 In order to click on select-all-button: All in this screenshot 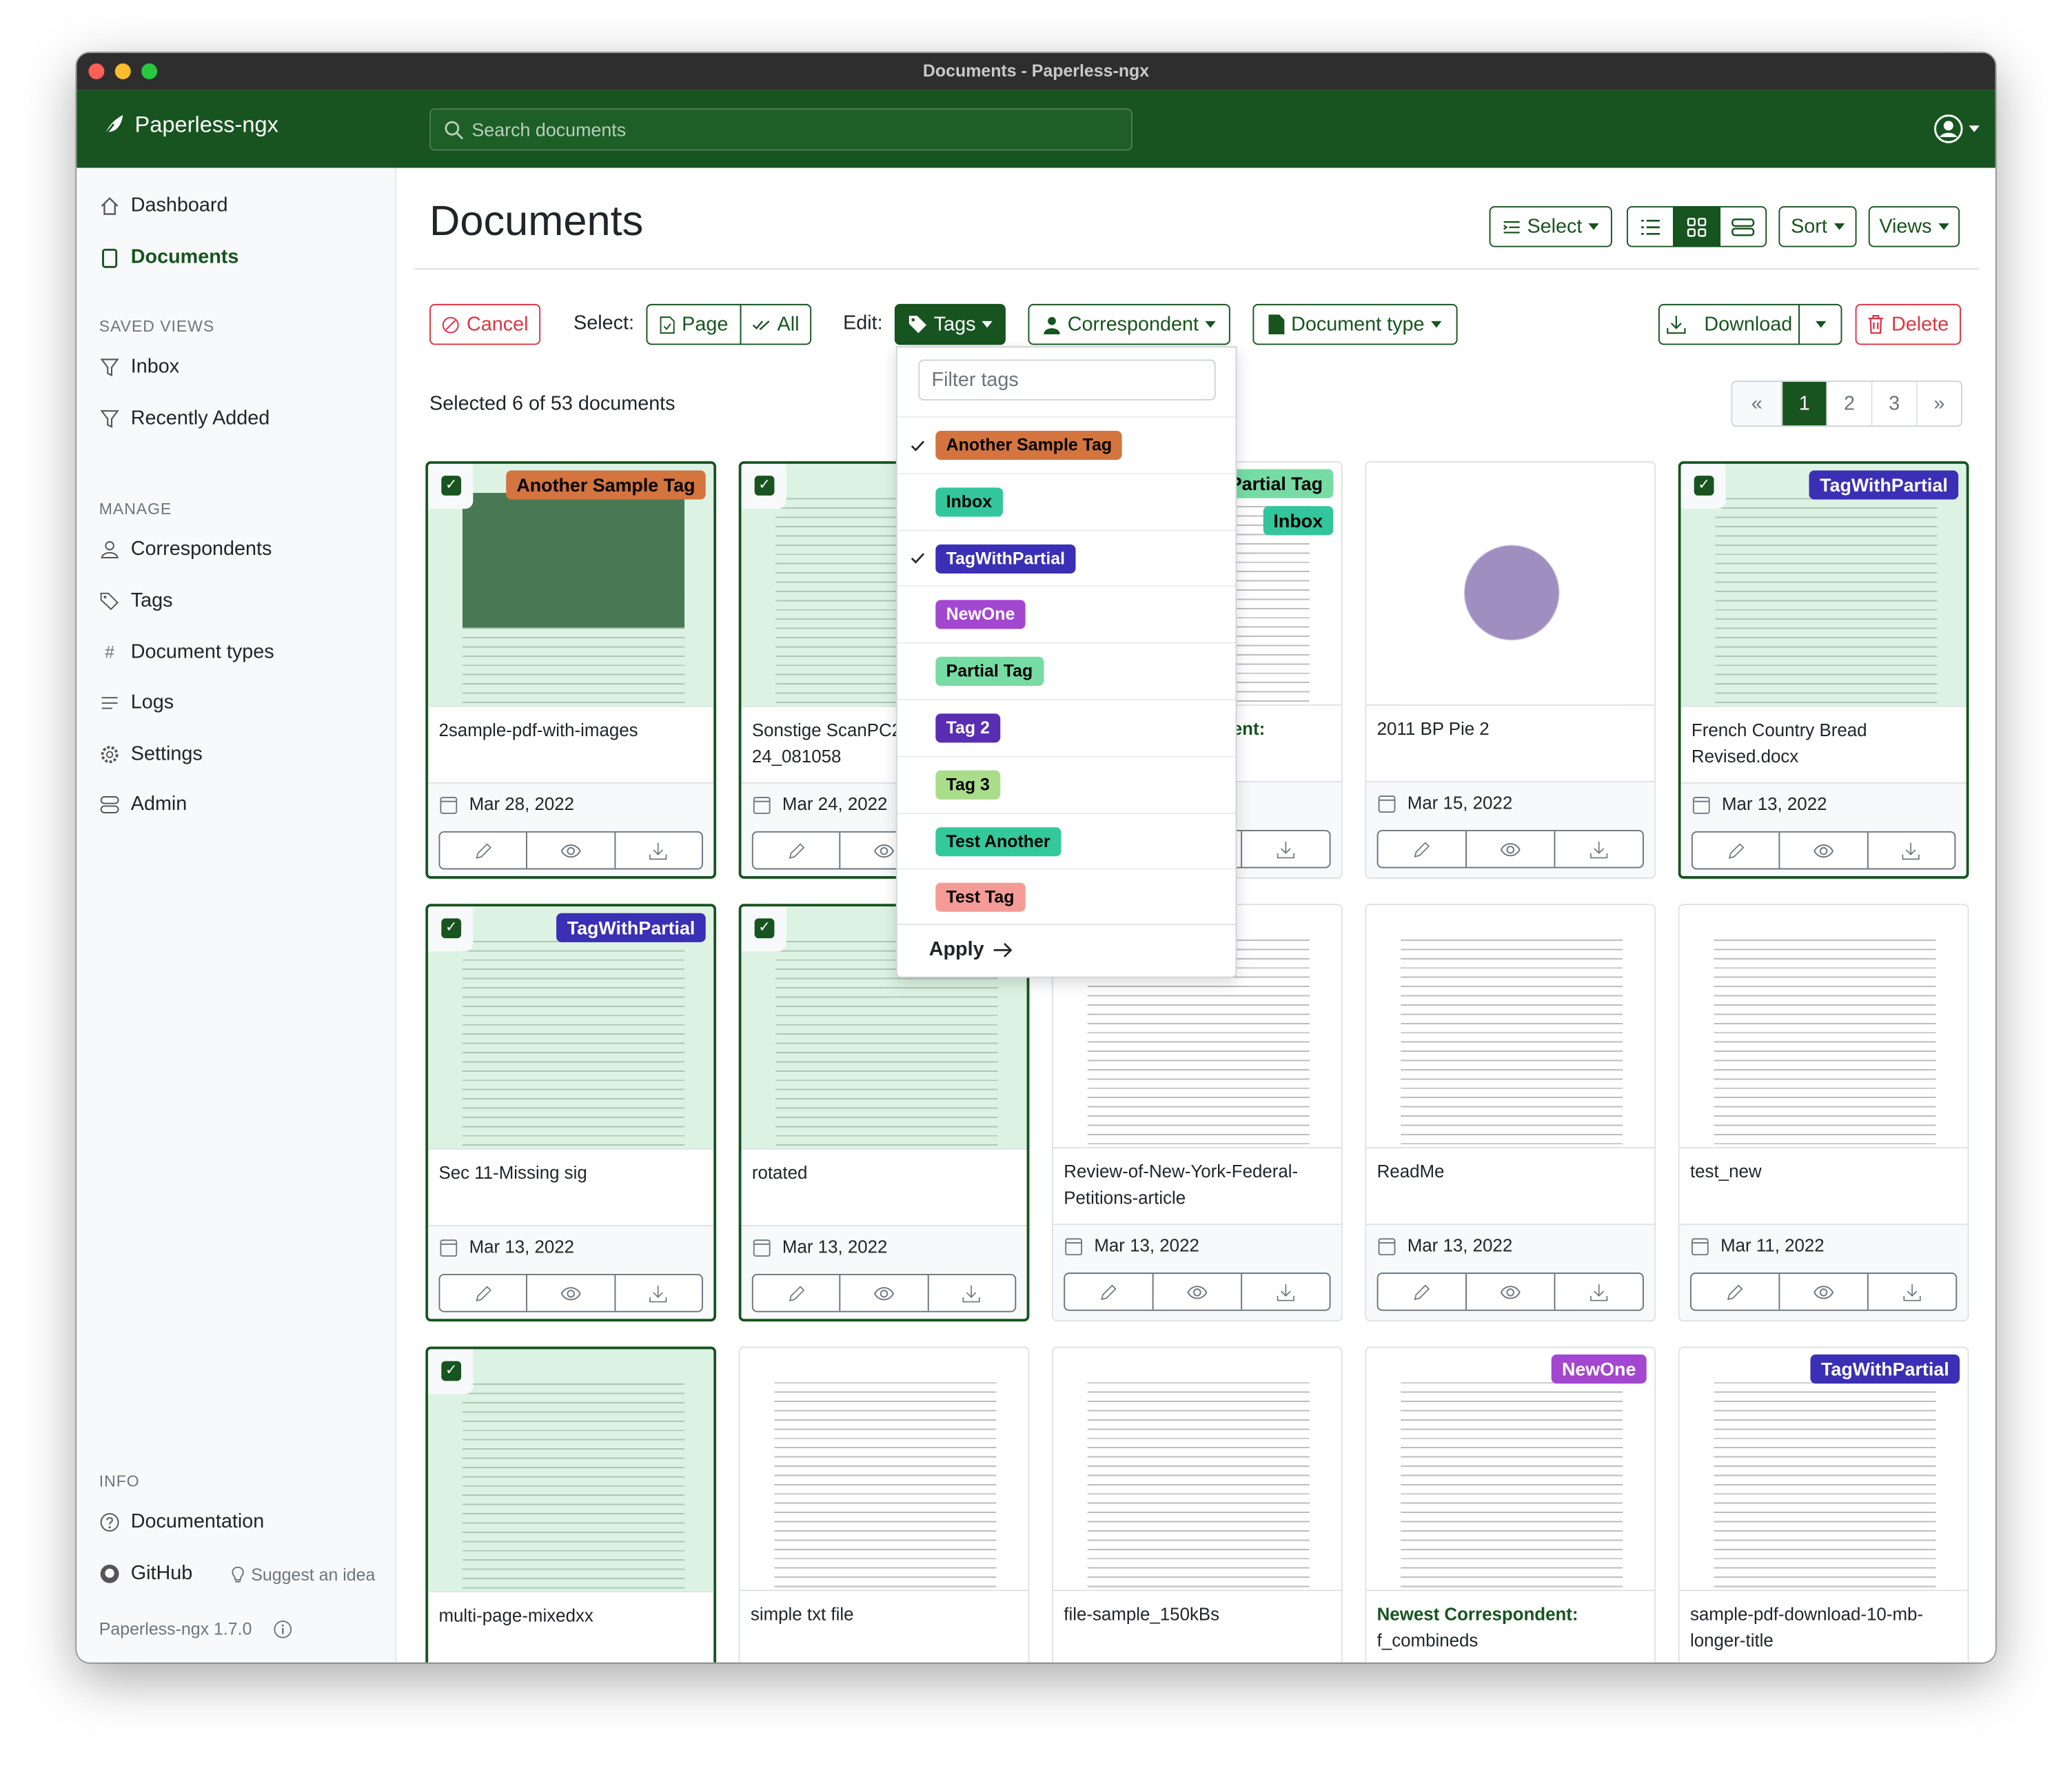, I will do `click(776, 324)`.